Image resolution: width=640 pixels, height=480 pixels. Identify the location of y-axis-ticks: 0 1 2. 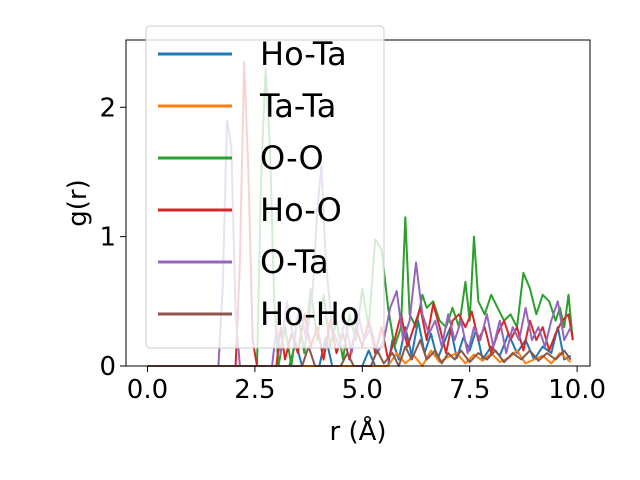
(112, 237).